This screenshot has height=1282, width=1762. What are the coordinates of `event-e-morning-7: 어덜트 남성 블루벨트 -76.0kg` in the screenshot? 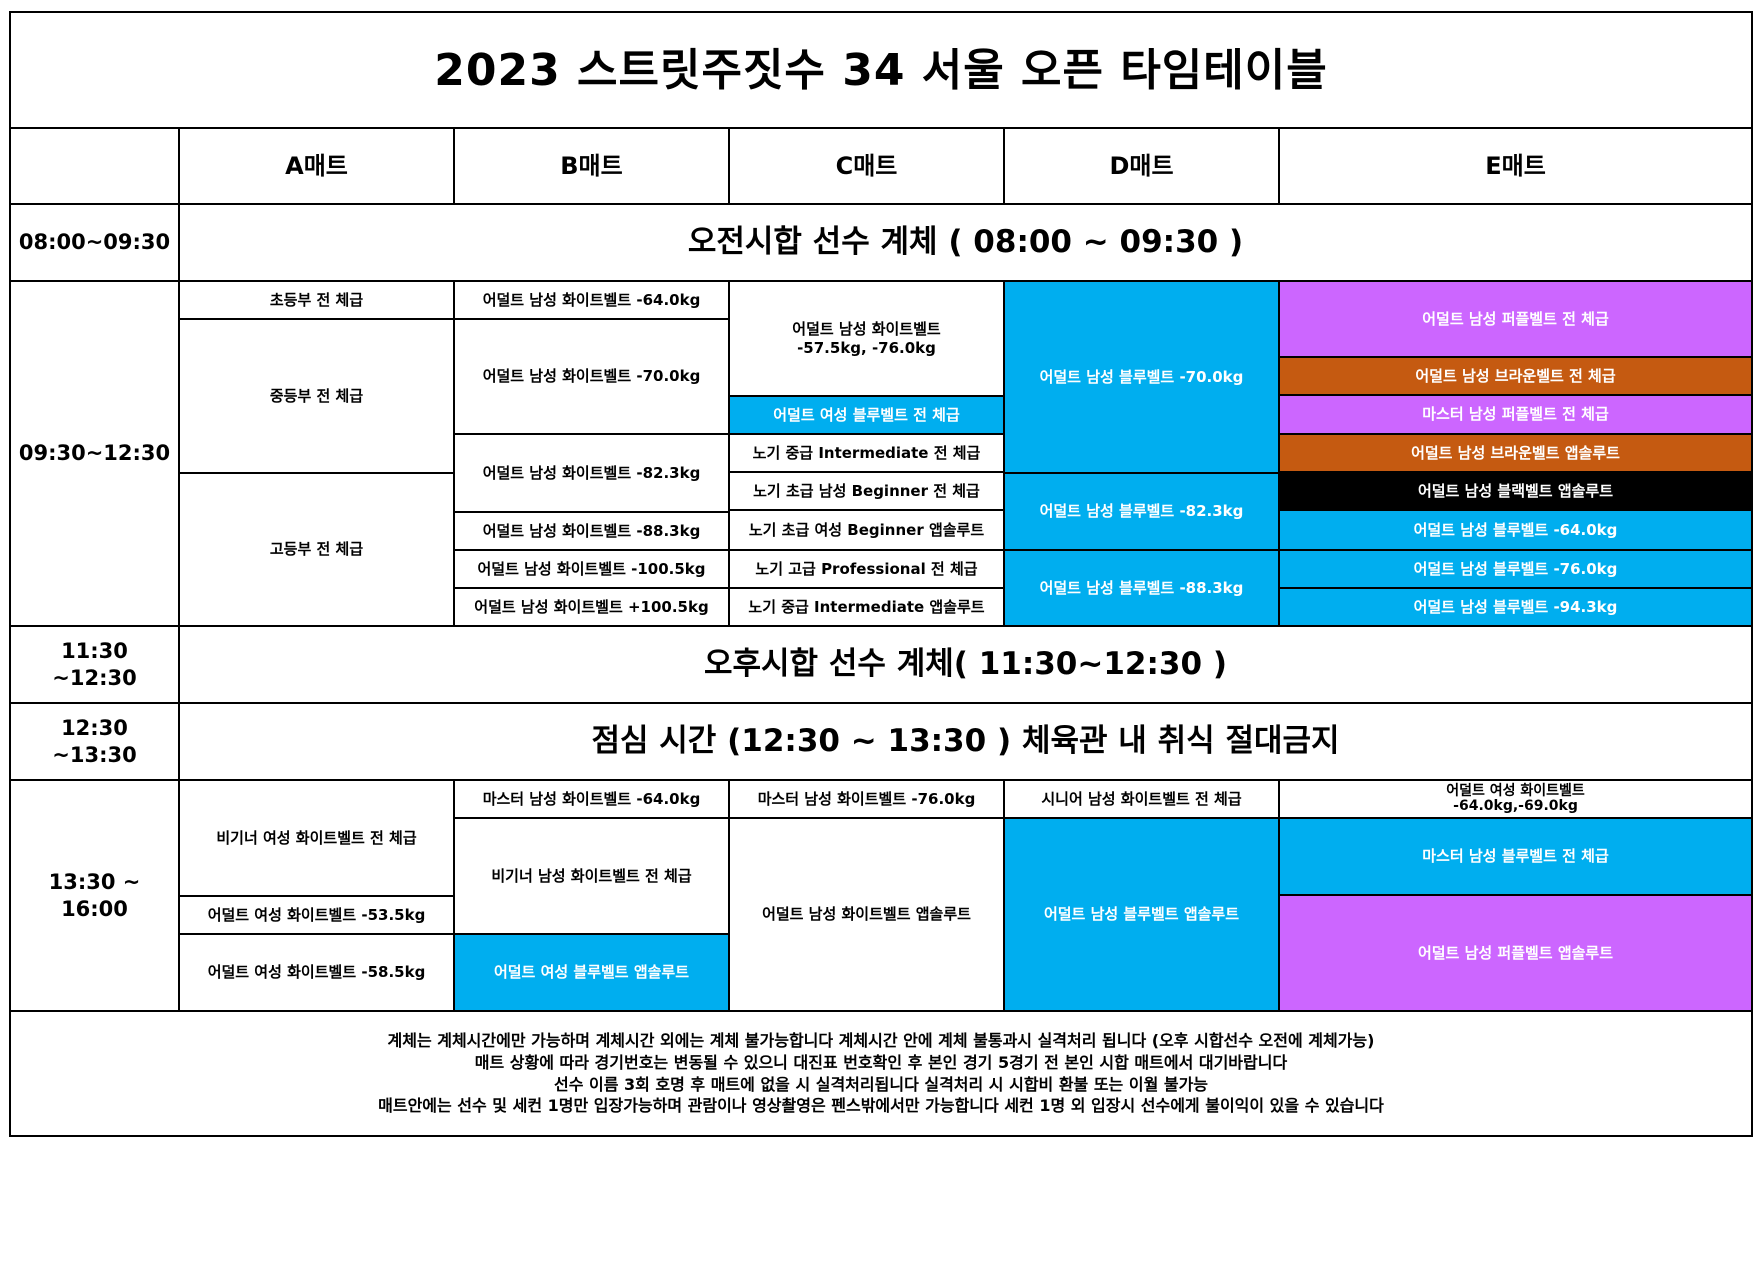 It's located at (1515, 569).